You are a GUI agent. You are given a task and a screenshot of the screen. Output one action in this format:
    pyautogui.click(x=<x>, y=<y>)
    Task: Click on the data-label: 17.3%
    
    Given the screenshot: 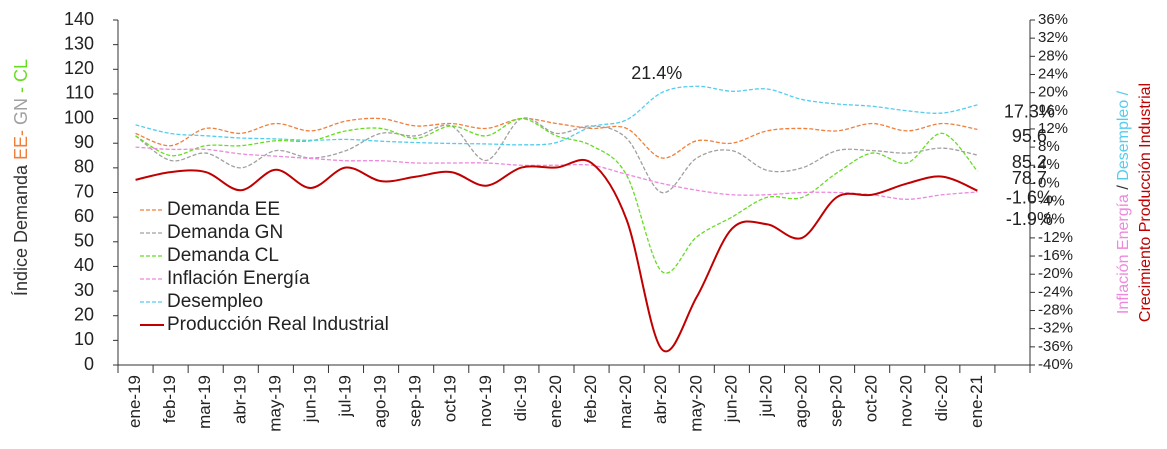 What is the action you would take?
    pyautogui.click(x=1029, y=112)
    